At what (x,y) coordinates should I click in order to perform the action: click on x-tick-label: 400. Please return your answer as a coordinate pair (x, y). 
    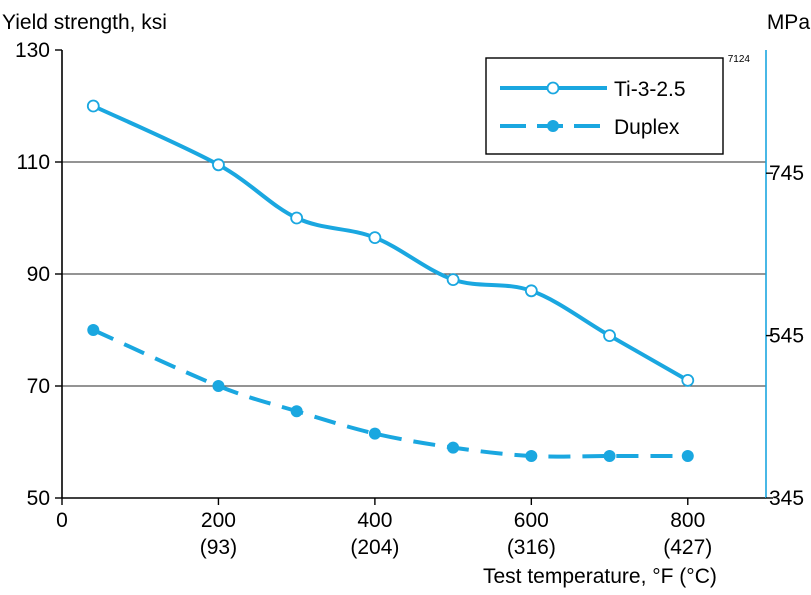
    Looking at the image, I should click on (374, 520).